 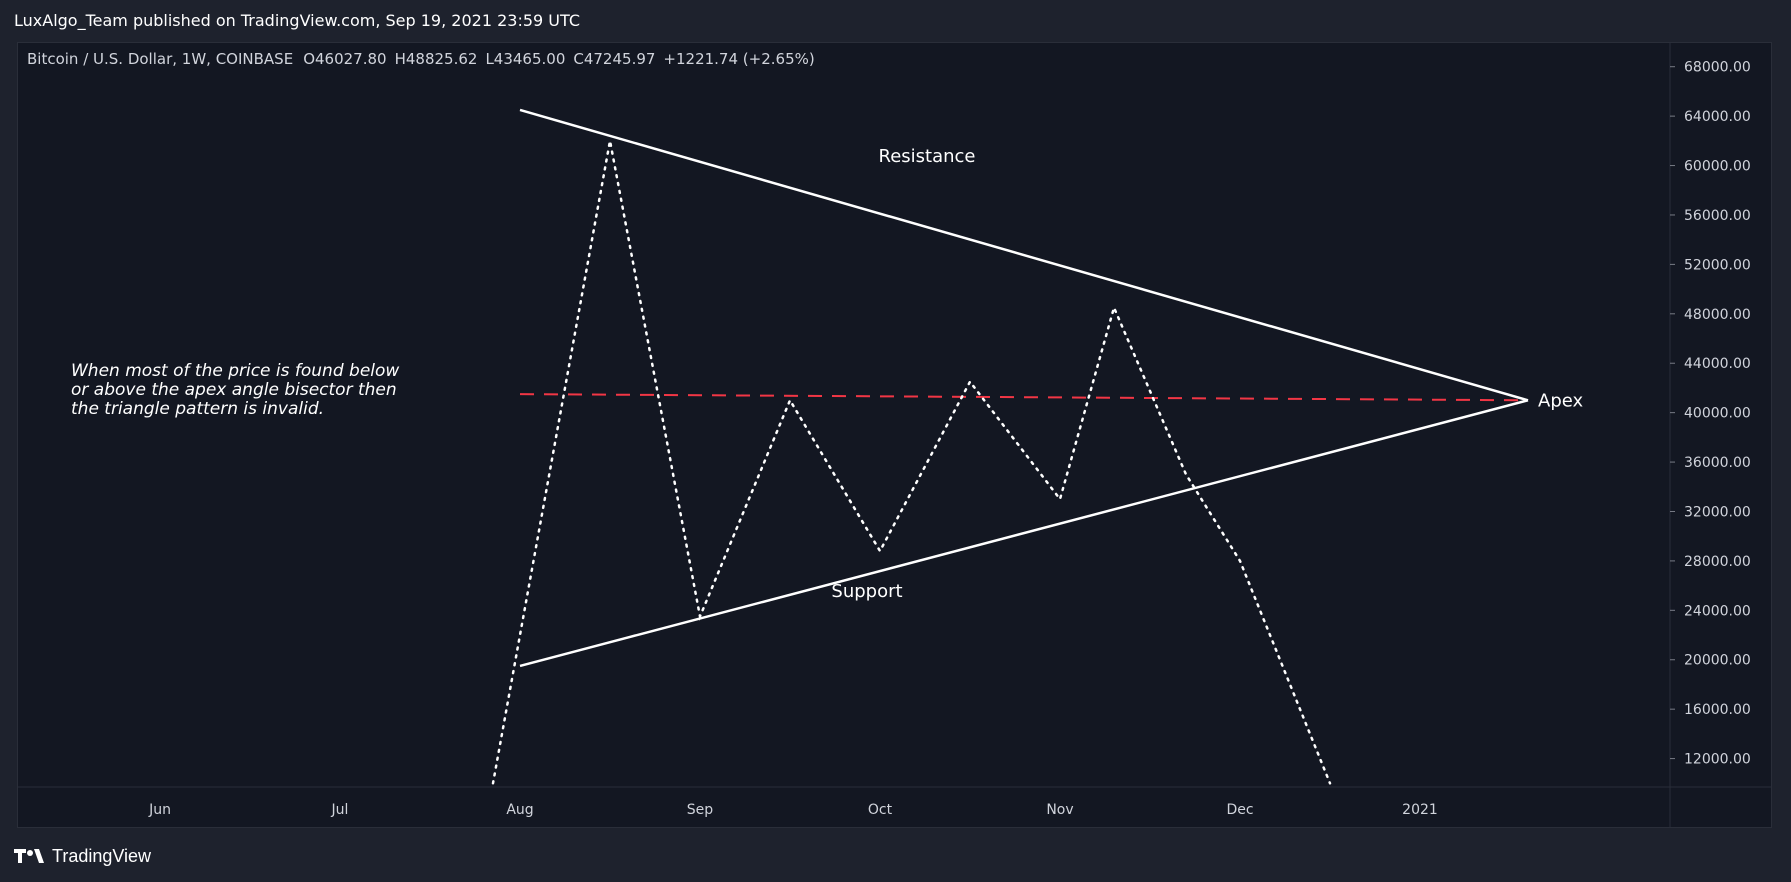 I want to click on y-tick-label: 20000.00, so click(x=1717, y=661).